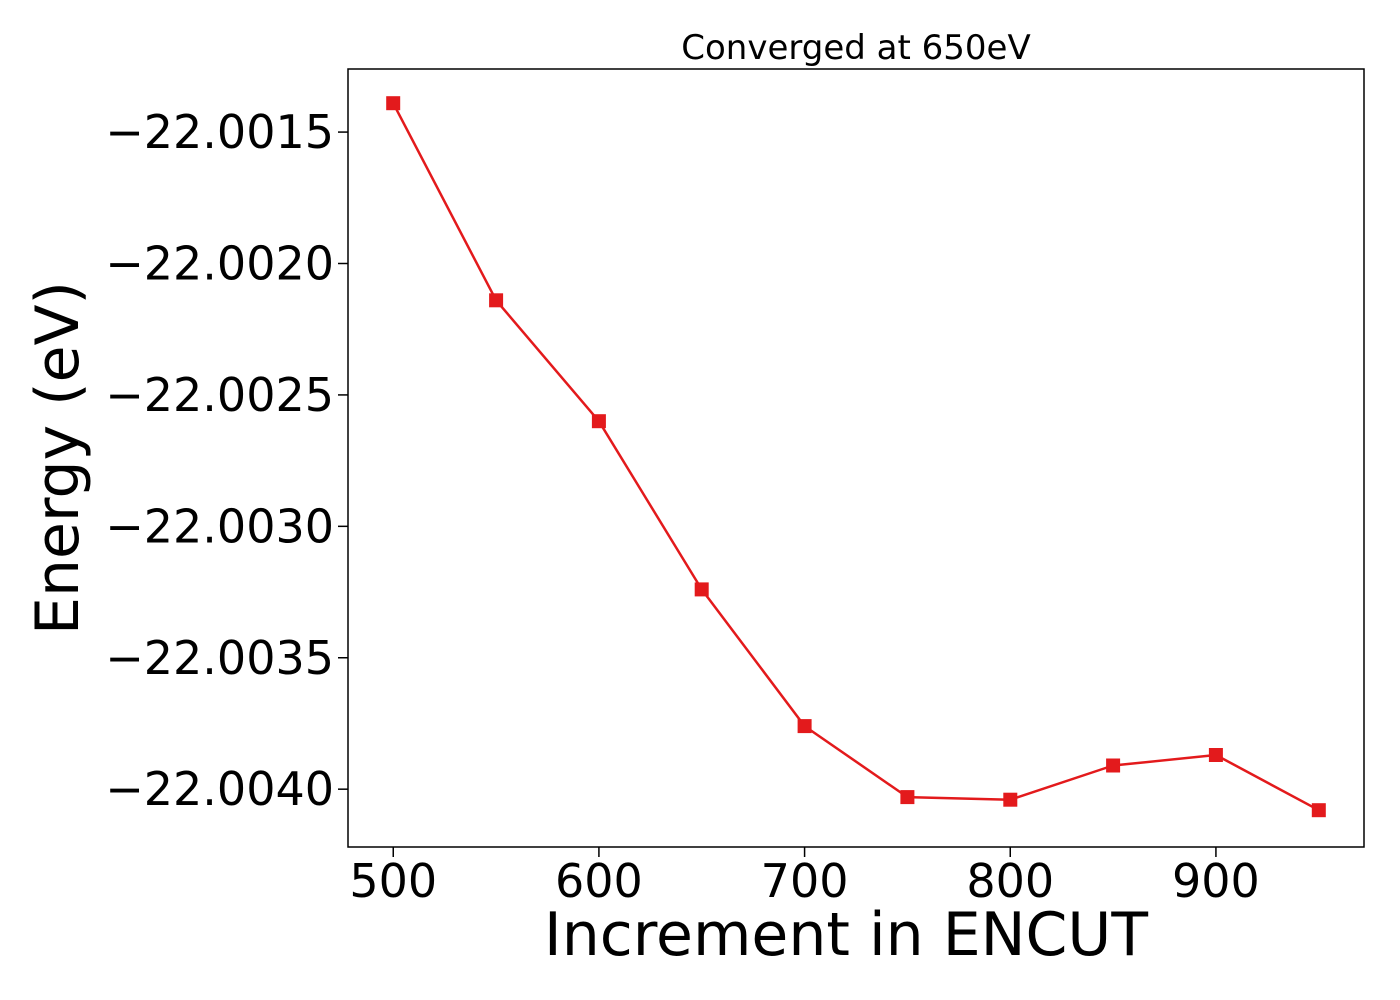 The height and width of the screenshot is (1000, 1400). I want to click on y-tick-label: −22.0030, so click(219, 526).